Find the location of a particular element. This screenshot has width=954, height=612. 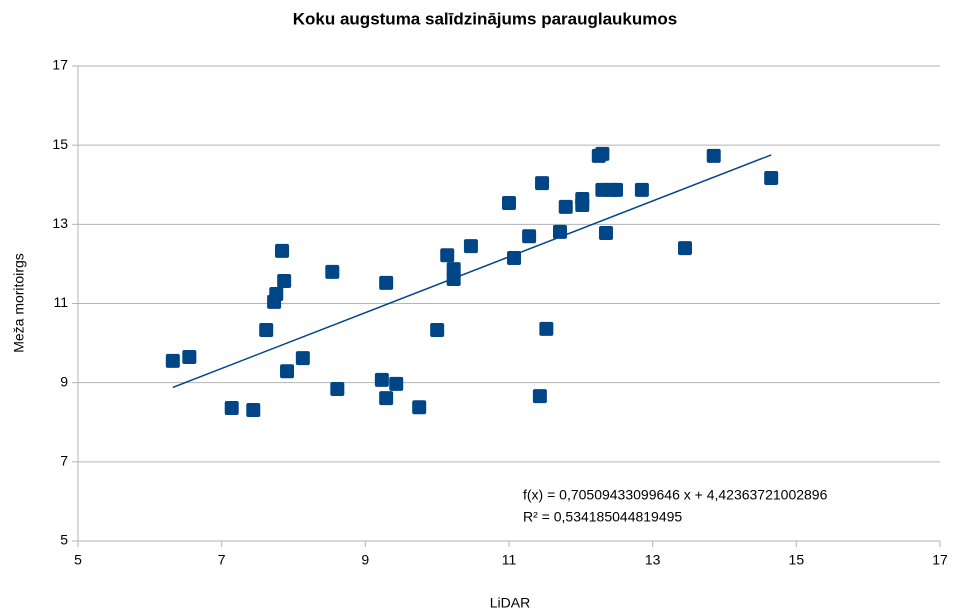

x-tick-label: 15 is located at coordinates (797, 560).